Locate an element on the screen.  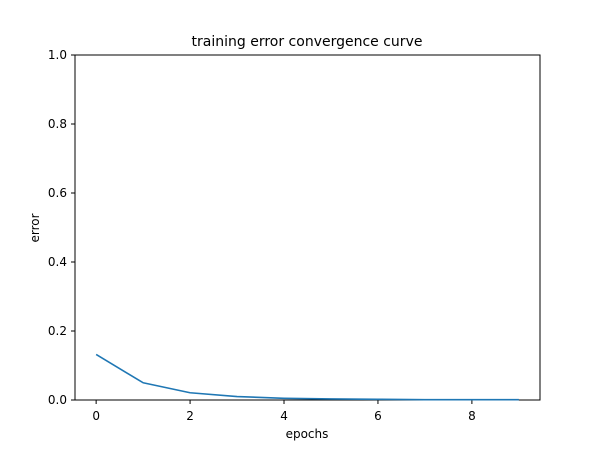
y-tick-label: 0.2 is located at coordinates (57, 331).